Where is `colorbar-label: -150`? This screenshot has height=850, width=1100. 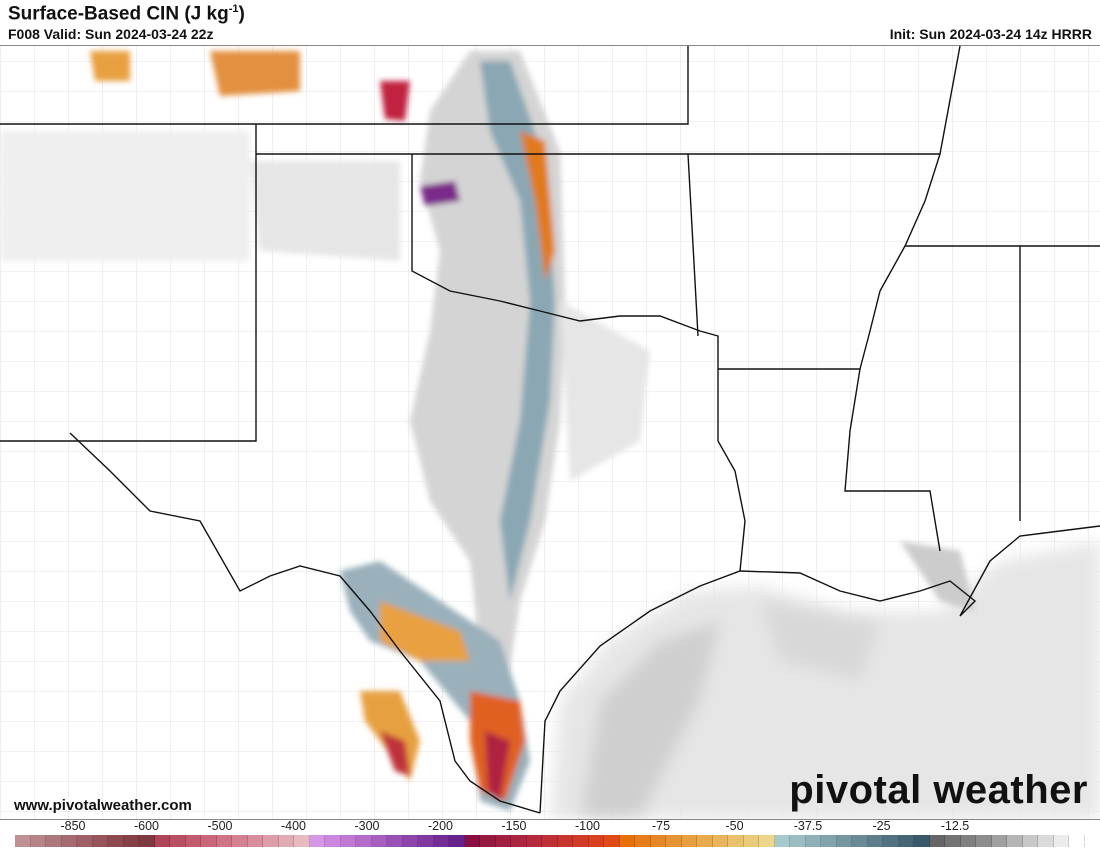
colorbar-label: -150 is located at coordinates (514, 826).